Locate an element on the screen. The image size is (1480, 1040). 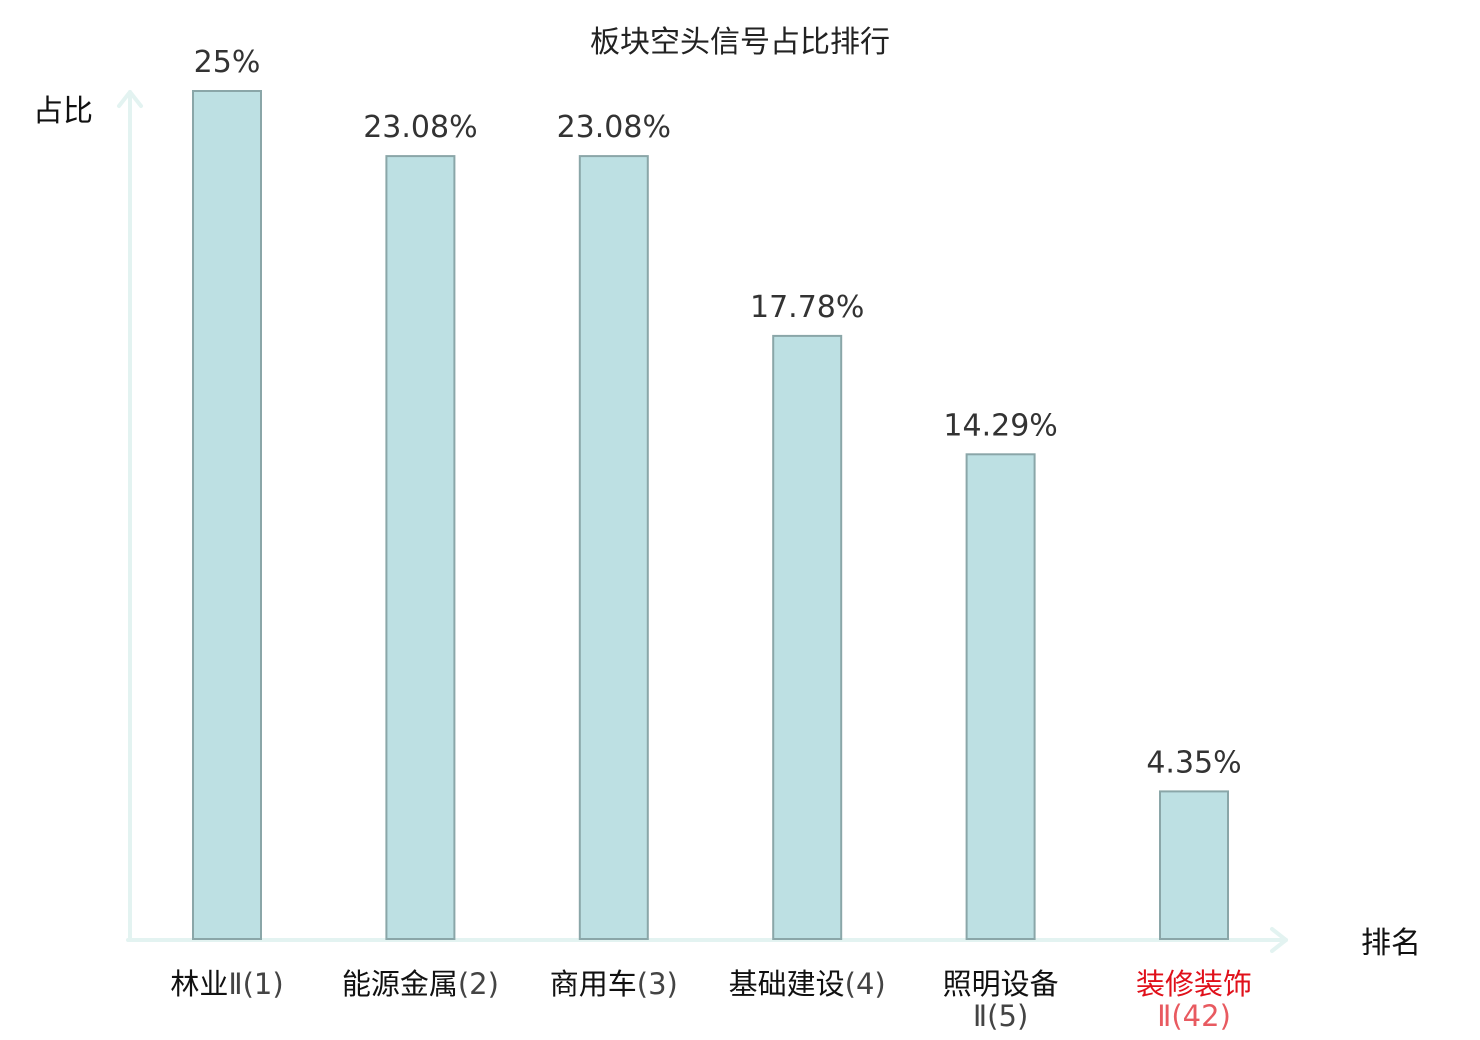
value-label: 17.78% is located at coordinates (807, 307).